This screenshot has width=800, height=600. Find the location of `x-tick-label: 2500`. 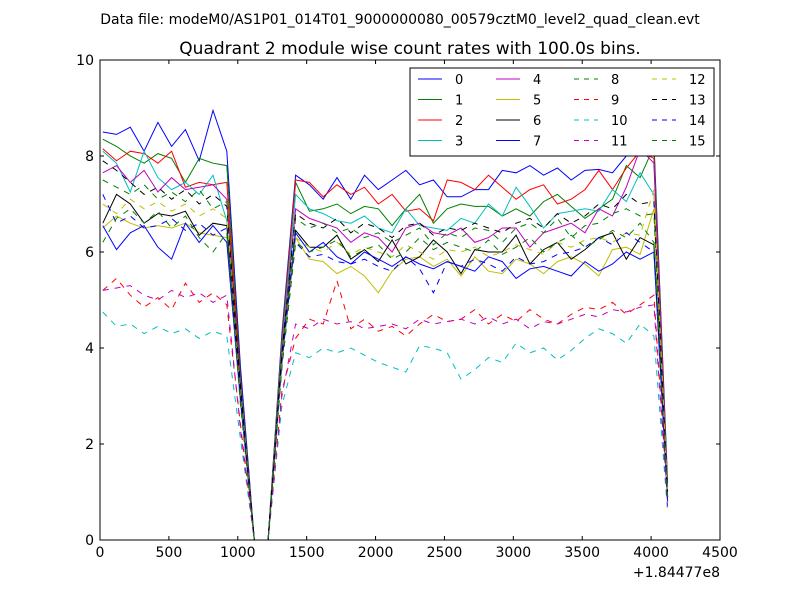

x-tick-label: 2500 is located at coordinates (445, 553).